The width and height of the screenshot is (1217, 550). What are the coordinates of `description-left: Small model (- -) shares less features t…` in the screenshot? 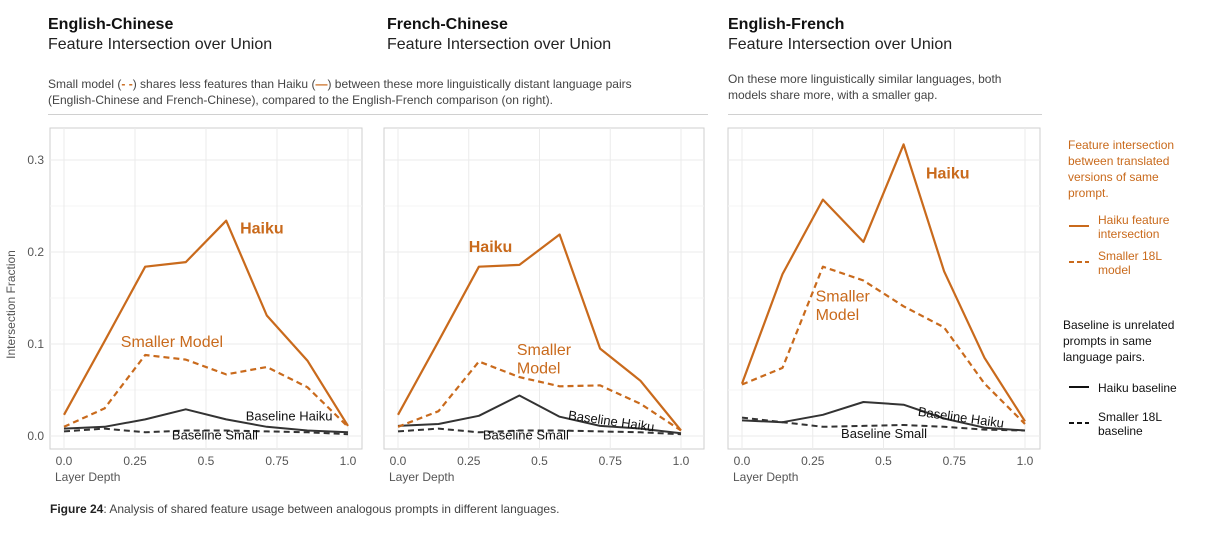 It's located at (378, 92).